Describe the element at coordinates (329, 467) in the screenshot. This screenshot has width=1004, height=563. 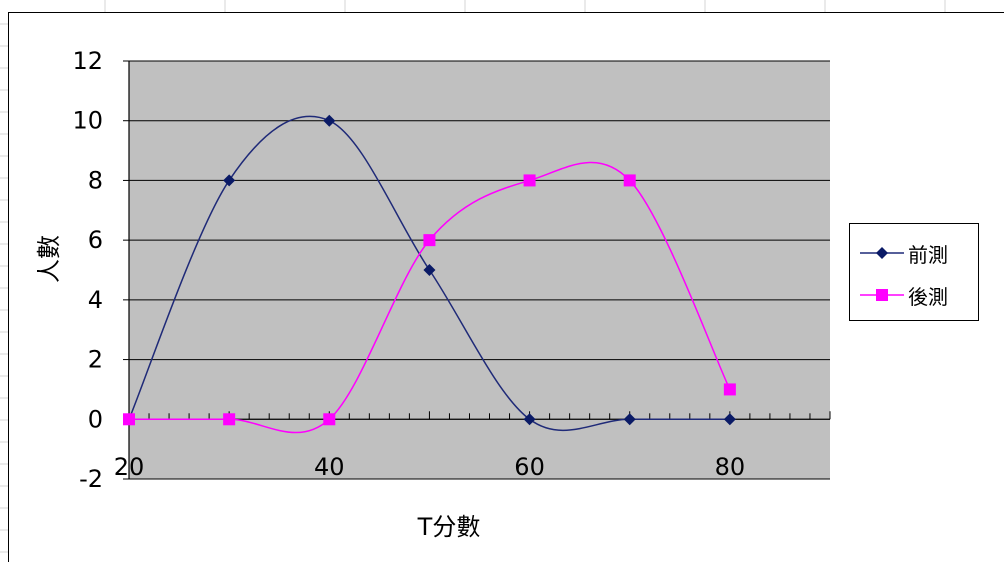
I see `x-tick-label: 40` at that location.